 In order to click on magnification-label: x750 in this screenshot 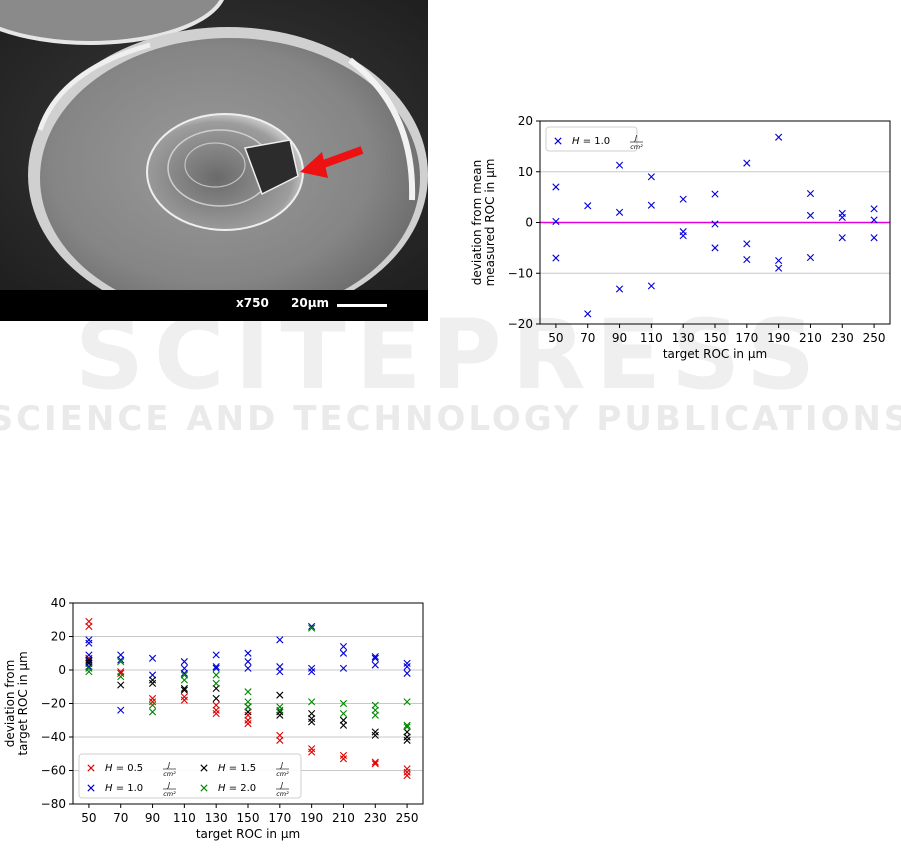, I will do `click(252, 303)`.